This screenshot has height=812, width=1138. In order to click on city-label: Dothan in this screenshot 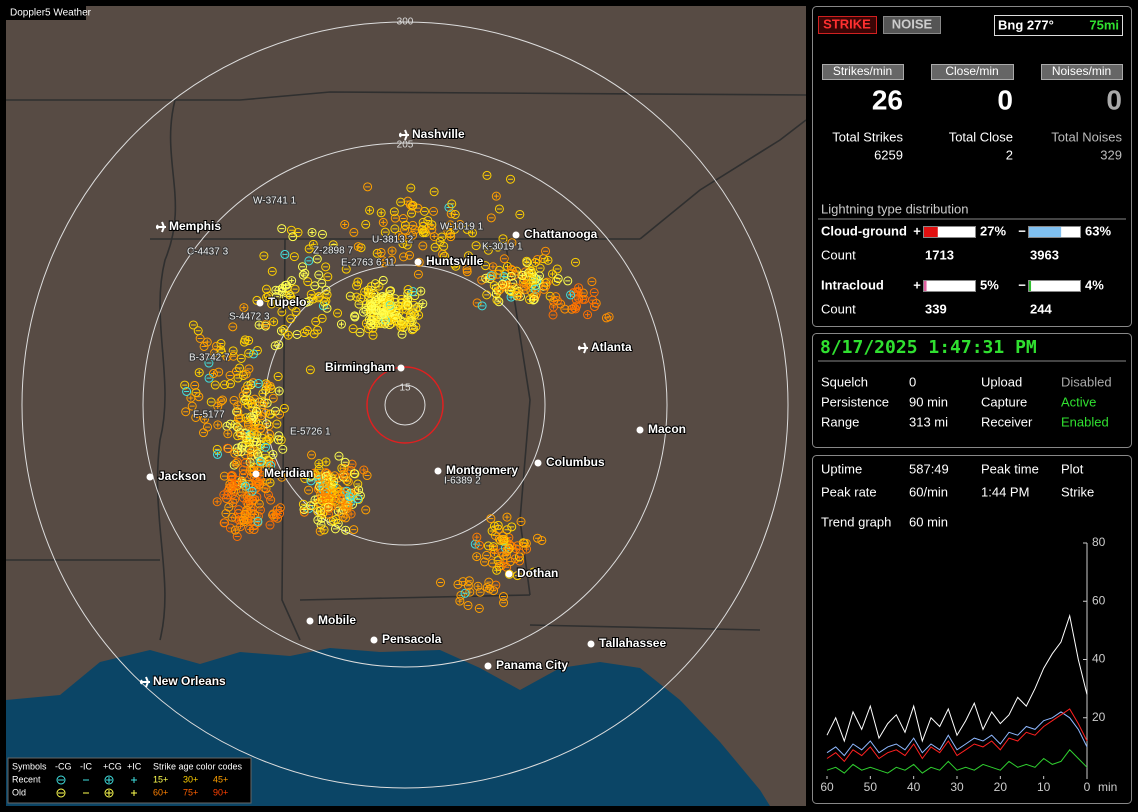, I will do `click(537, 573)`.